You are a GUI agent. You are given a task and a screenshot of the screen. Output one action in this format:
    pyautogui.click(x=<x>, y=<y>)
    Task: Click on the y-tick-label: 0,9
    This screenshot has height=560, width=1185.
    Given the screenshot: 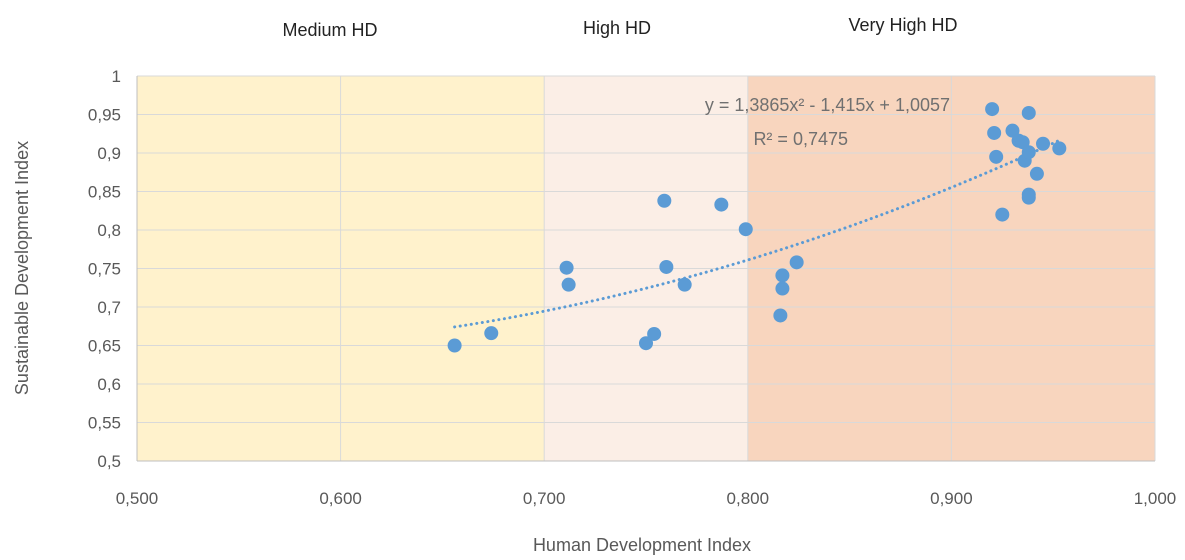 What is the action you would take?
    pyautogui.click(x=109, y=153)
    